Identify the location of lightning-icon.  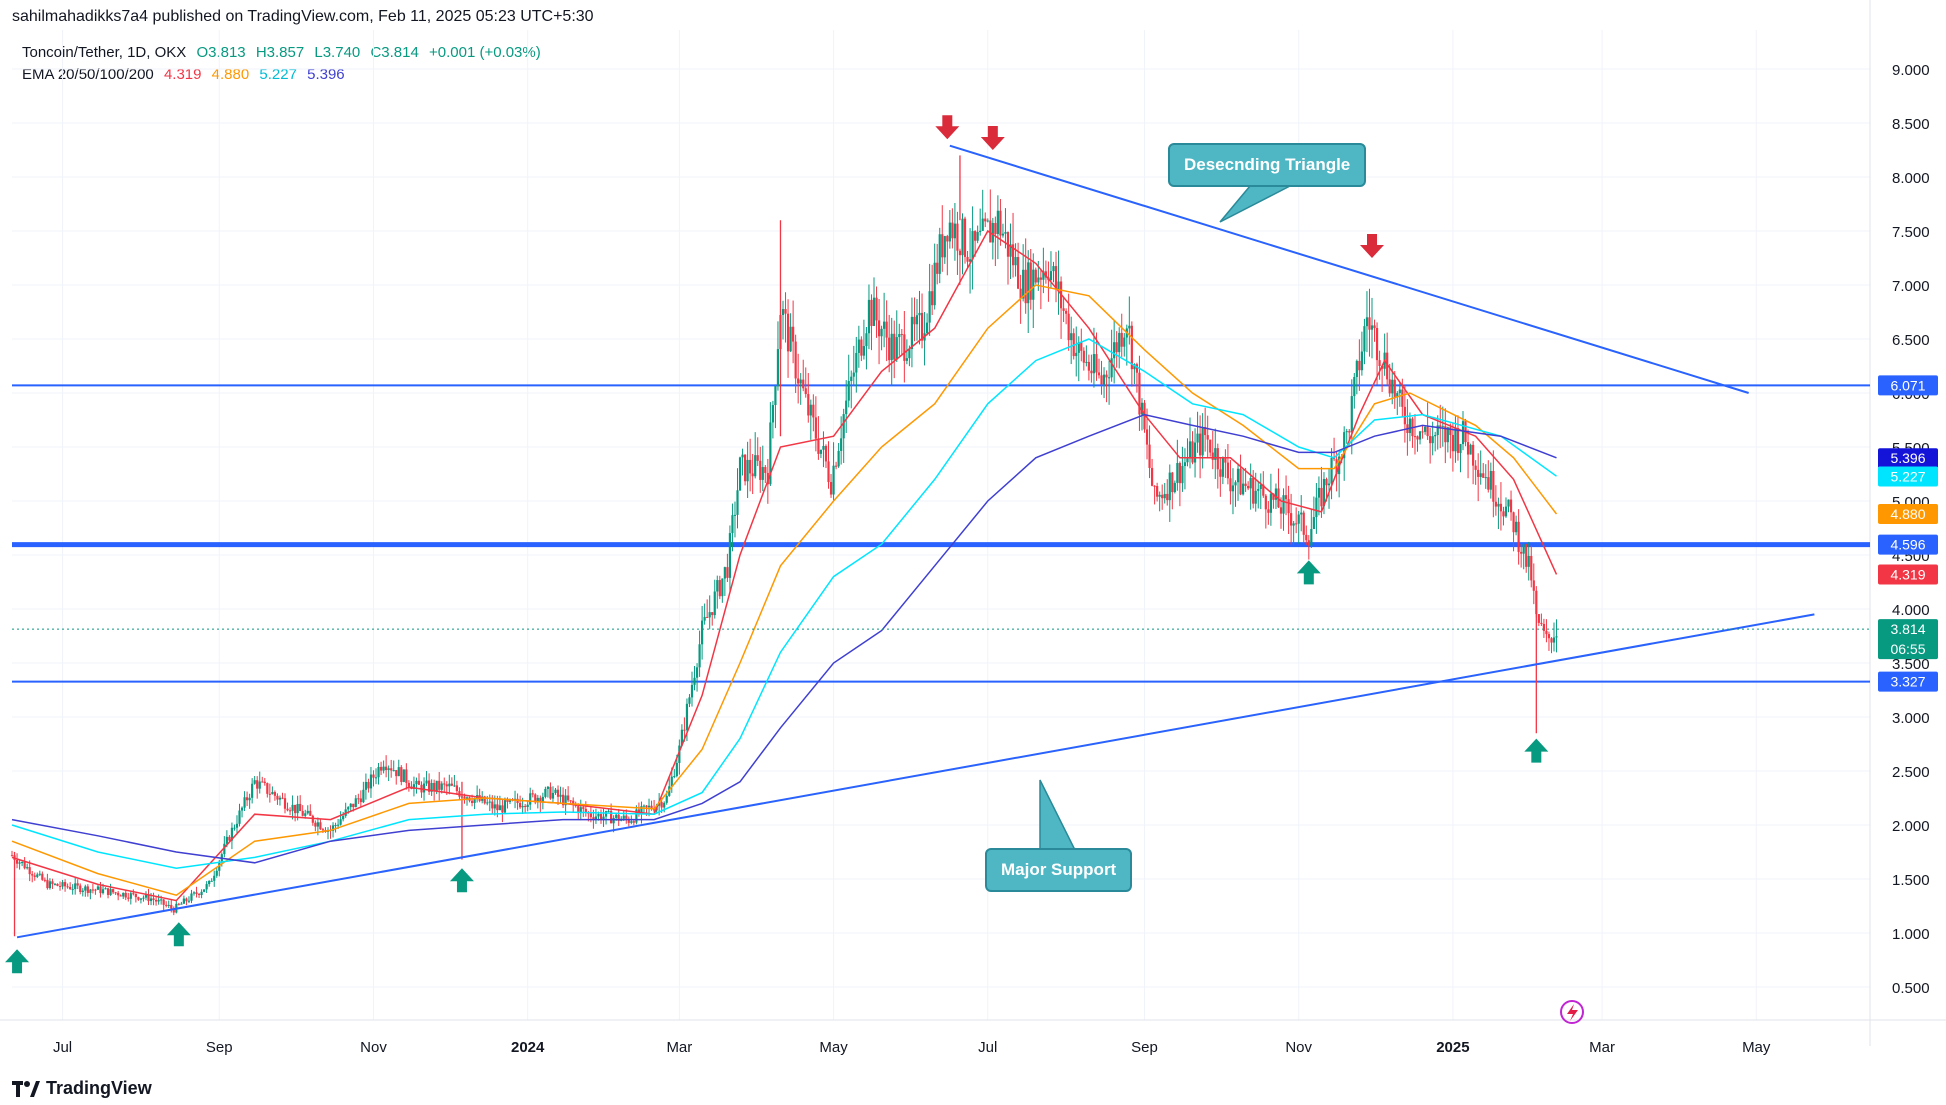
(1572, 1012).